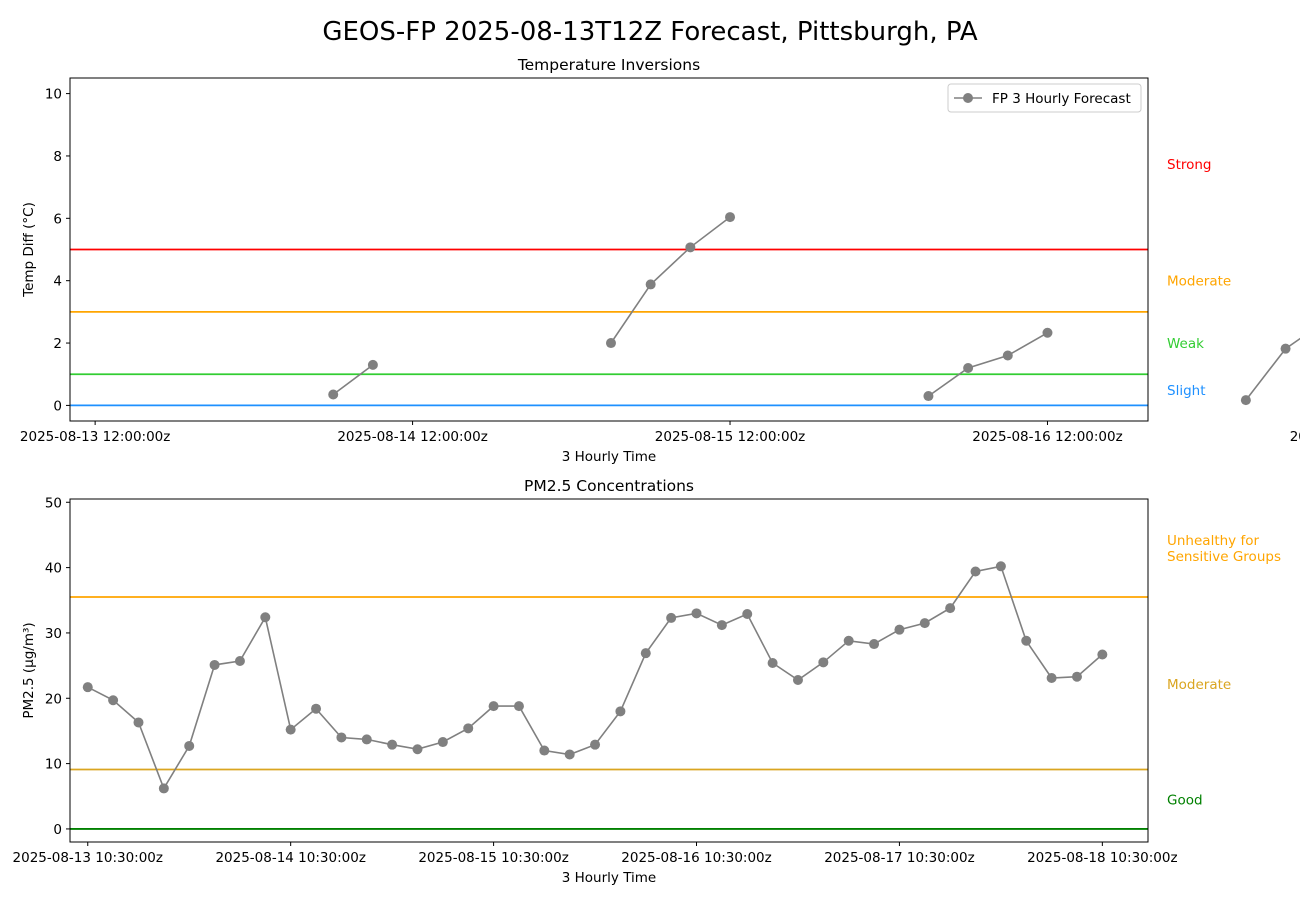  What do you see at coordinates (53, 503) in the screenshot?
I see `y-tick-label: 50` at bounding box center [53, 503].